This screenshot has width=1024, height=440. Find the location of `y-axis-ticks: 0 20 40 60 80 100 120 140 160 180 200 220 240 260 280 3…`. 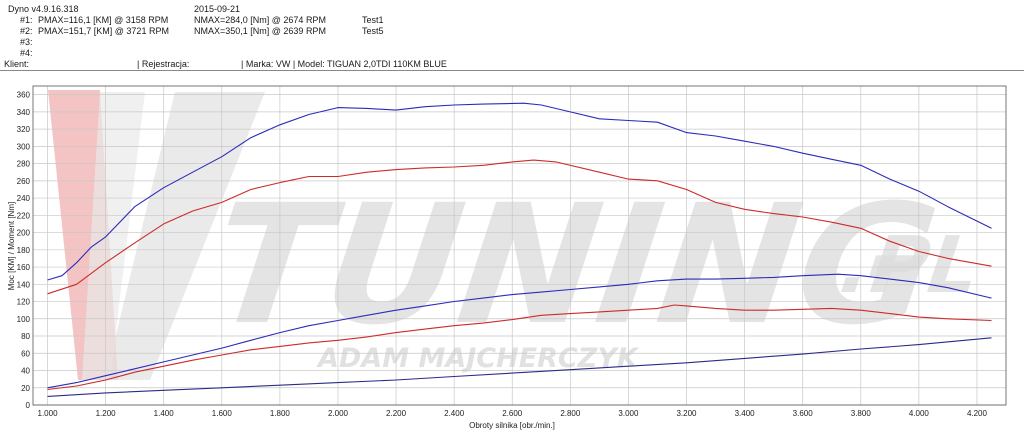

y-axis-ticks: 0 20 40 60 80 100 120 140 160 180 200 220 240 260 280 3… is located at coordinates (24, 250).